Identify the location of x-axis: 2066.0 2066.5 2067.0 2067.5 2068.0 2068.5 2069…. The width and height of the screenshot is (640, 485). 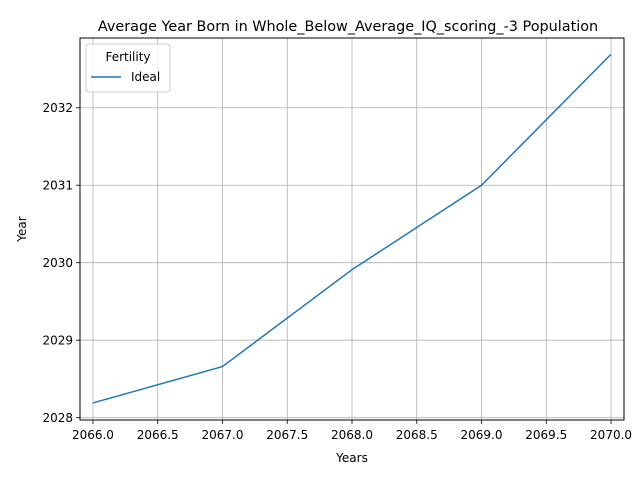
(352, 431).